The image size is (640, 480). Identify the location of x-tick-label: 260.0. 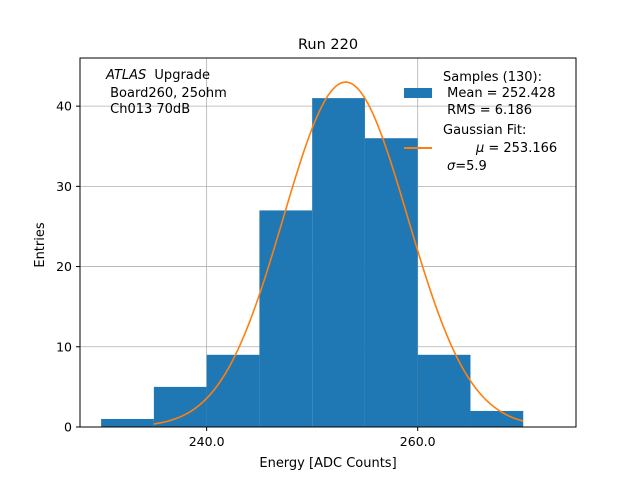
(418, 441).